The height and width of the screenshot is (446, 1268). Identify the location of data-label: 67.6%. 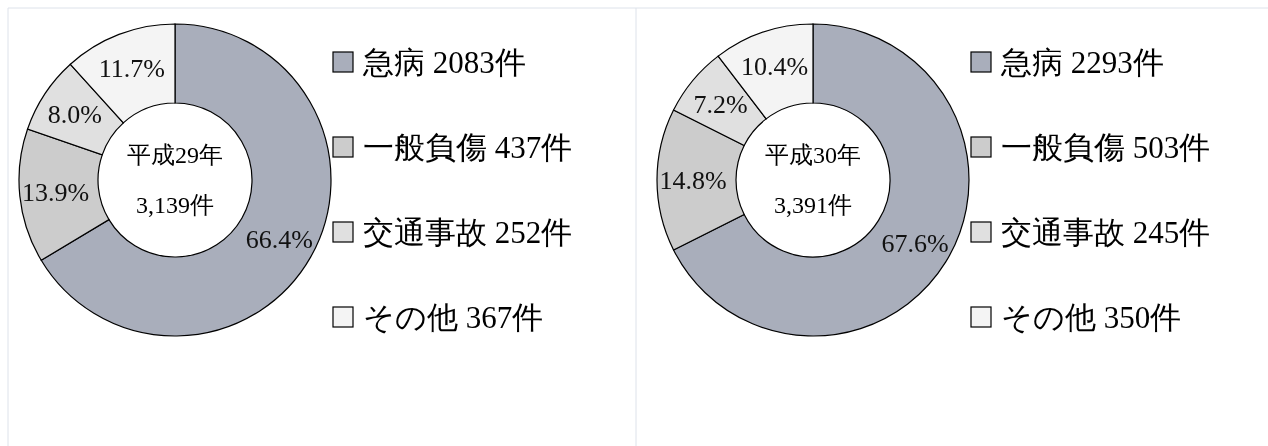
(915, 244).